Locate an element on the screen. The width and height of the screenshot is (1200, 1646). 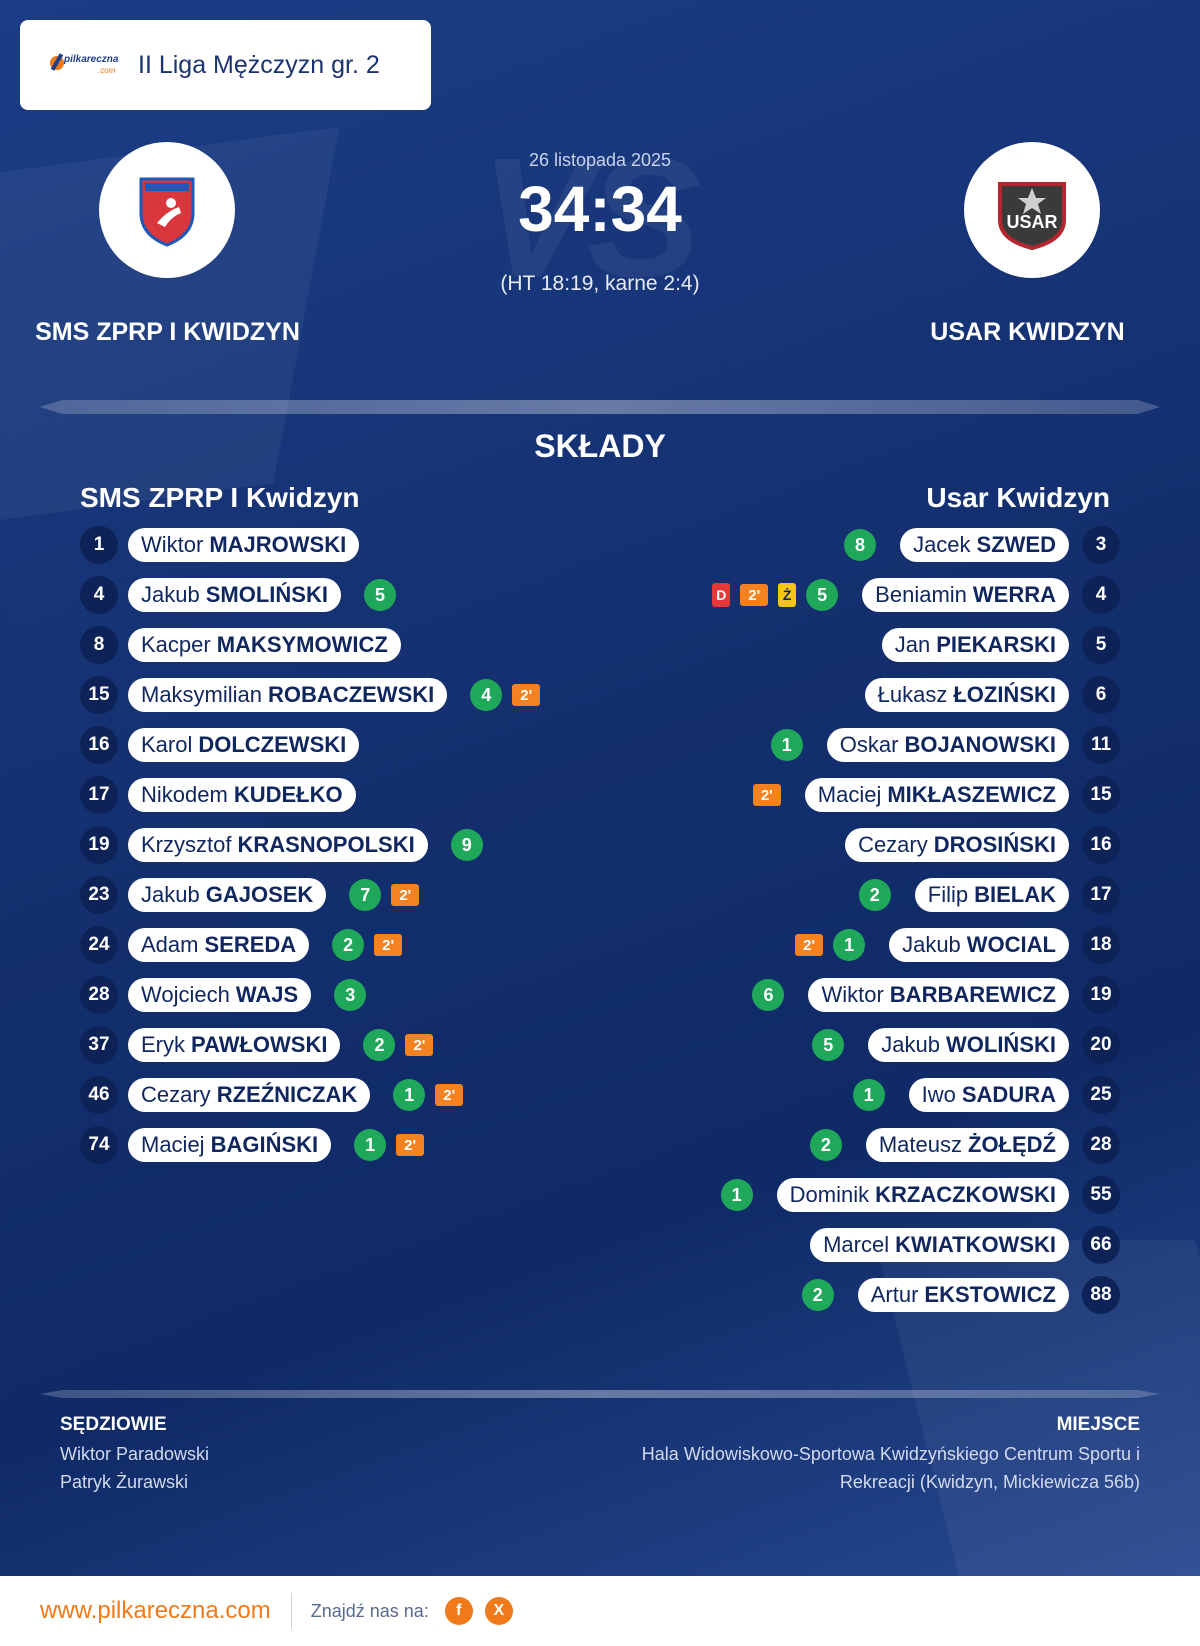
player-last-name: BAGIŃSKI is located at coordinates (264, 1144).